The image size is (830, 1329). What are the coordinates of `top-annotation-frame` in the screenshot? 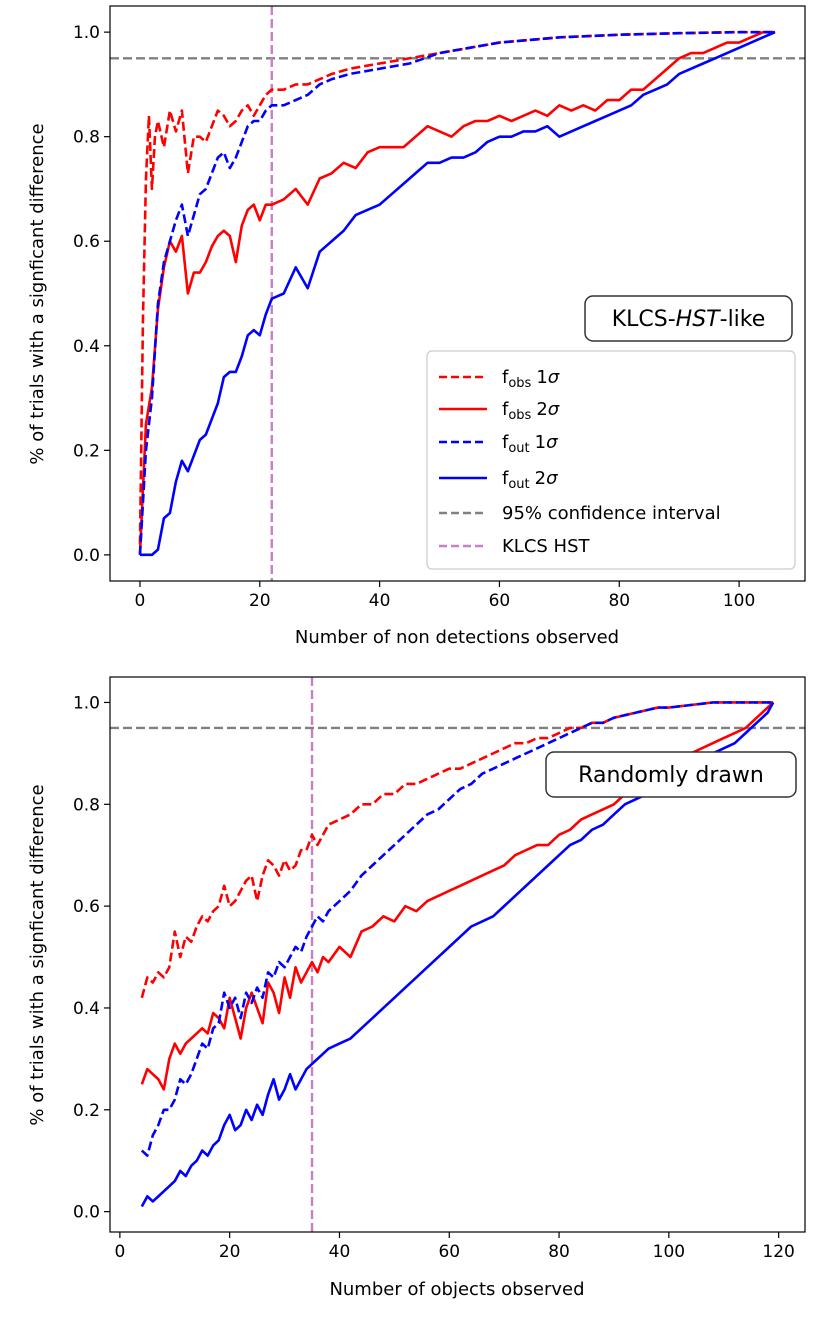 It's located at (688, 318).